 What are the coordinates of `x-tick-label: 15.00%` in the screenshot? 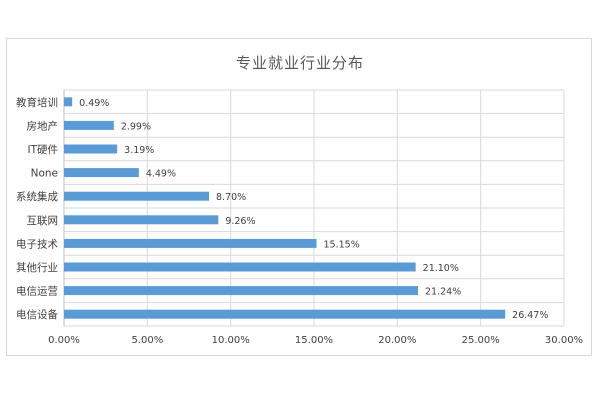 It's located at (314, 340).